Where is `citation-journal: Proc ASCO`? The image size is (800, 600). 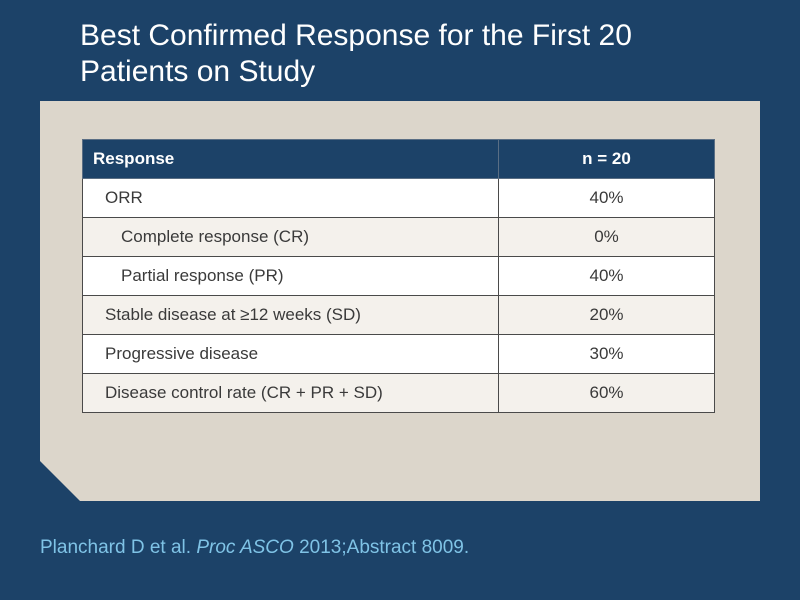 citation-journal: Proc ASCO is located at coordinates (245, 547).